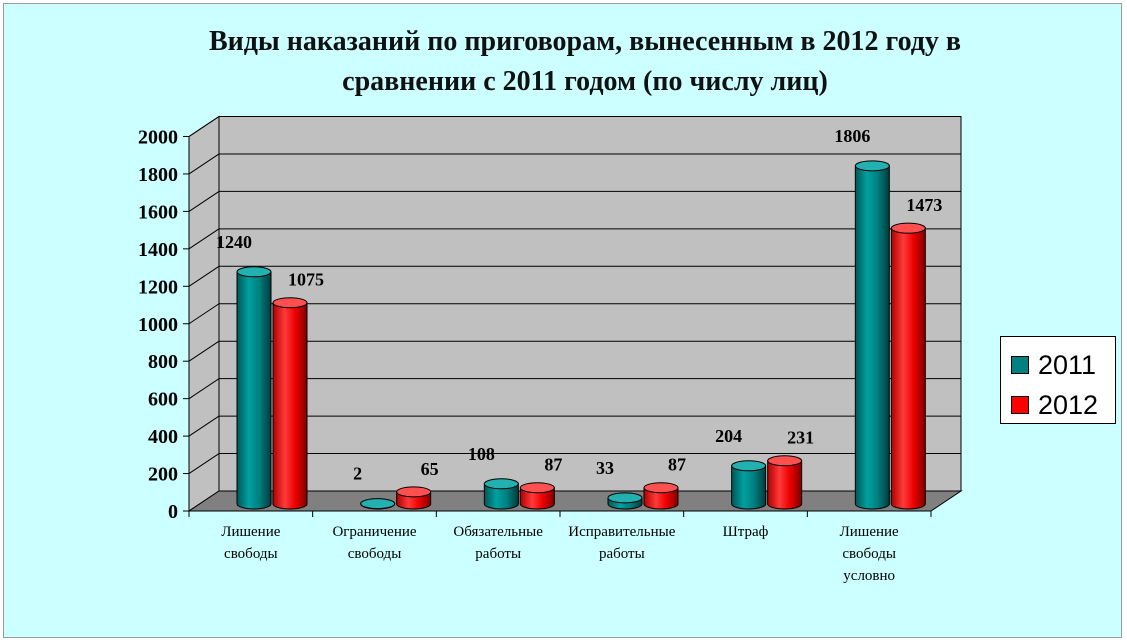 The height and width of the screenshot is (643, 1127). Describe the element at coordinates (163, 362) in the screenshot. I see `y-tick-label: 800` at that location.